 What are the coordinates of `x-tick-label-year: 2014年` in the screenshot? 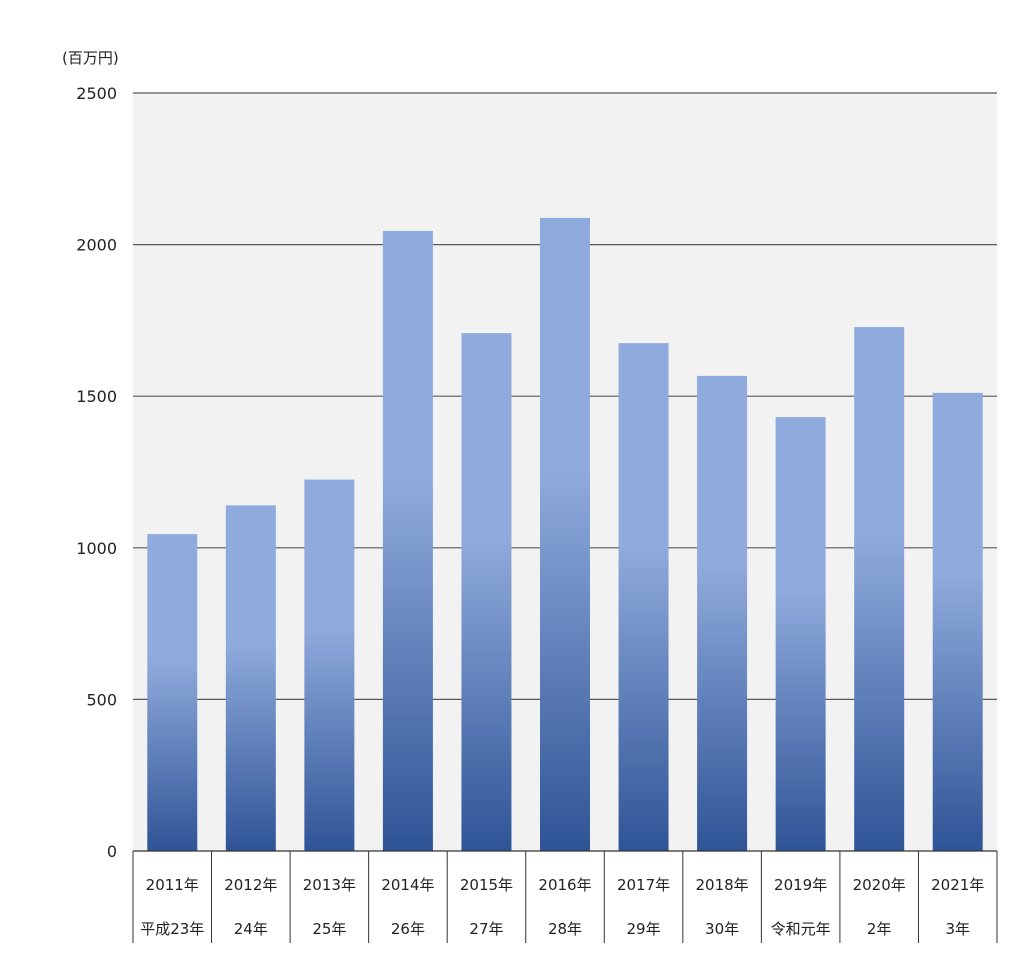 It's located at (407, 885).